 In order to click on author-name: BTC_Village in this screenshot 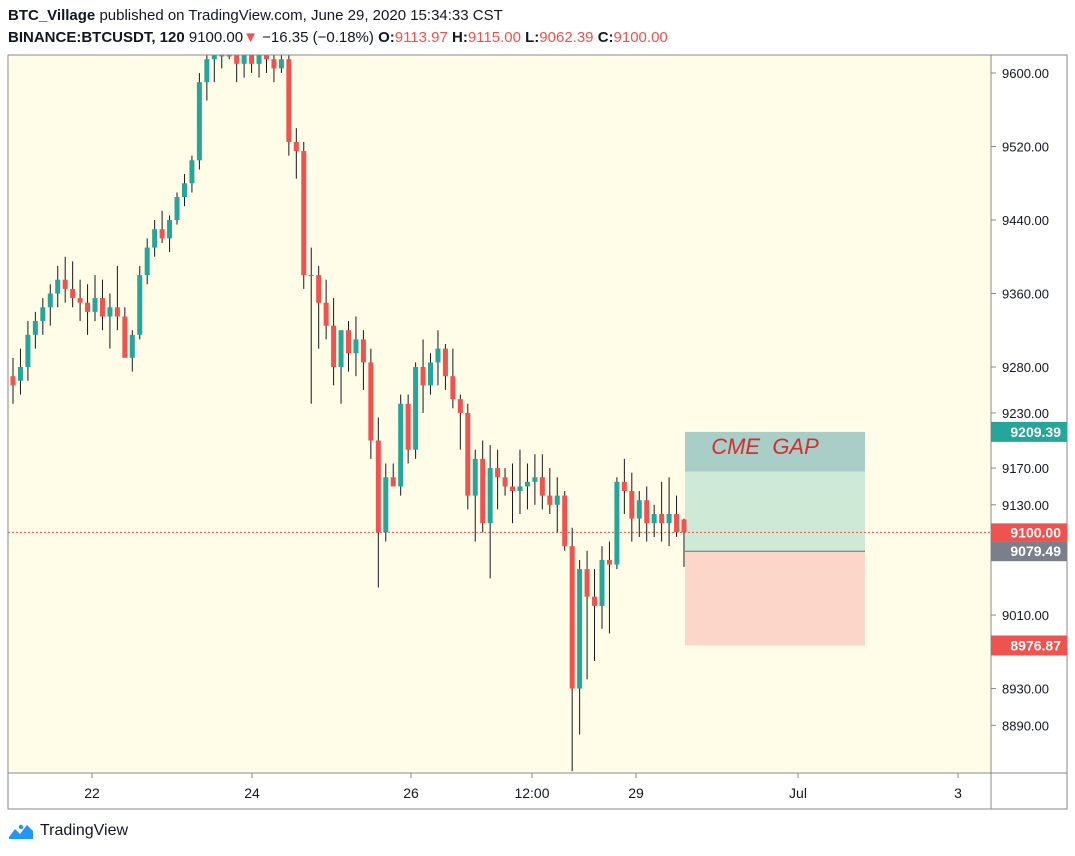, I will do `click(52, 15)`.